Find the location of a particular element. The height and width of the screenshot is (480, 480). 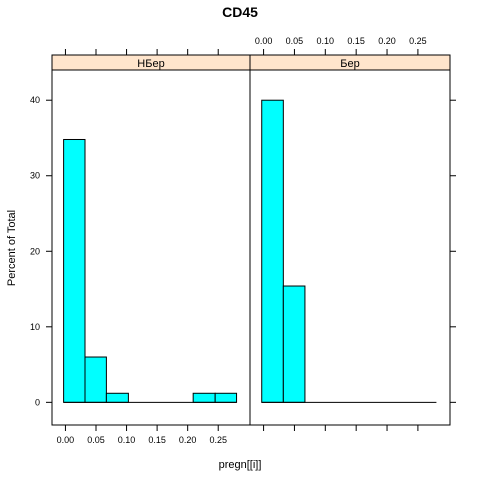

strip-label-nber: НБер is located at coordinates (150, 64).